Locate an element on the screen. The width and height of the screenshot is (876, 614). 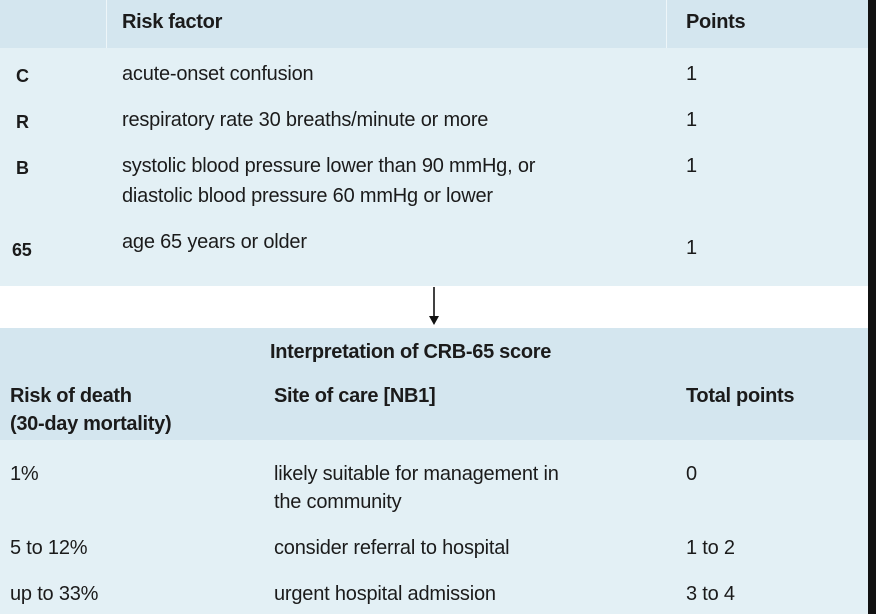
interpretation-title: Interpretation of CRB-65 score is located at coordinates (411, 352).